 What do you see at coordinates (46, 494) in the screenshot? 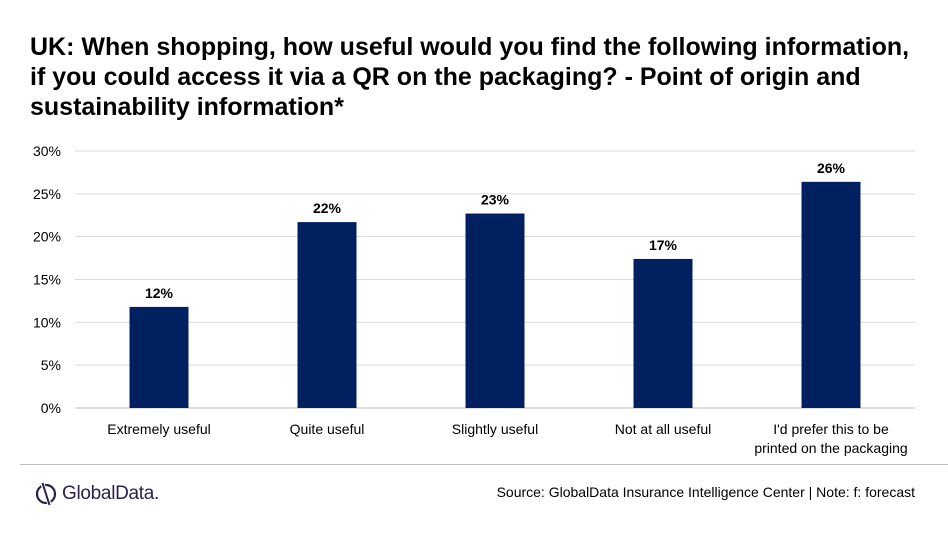
I see `globaldata-logo-icon` at bounding box center [46, 494].